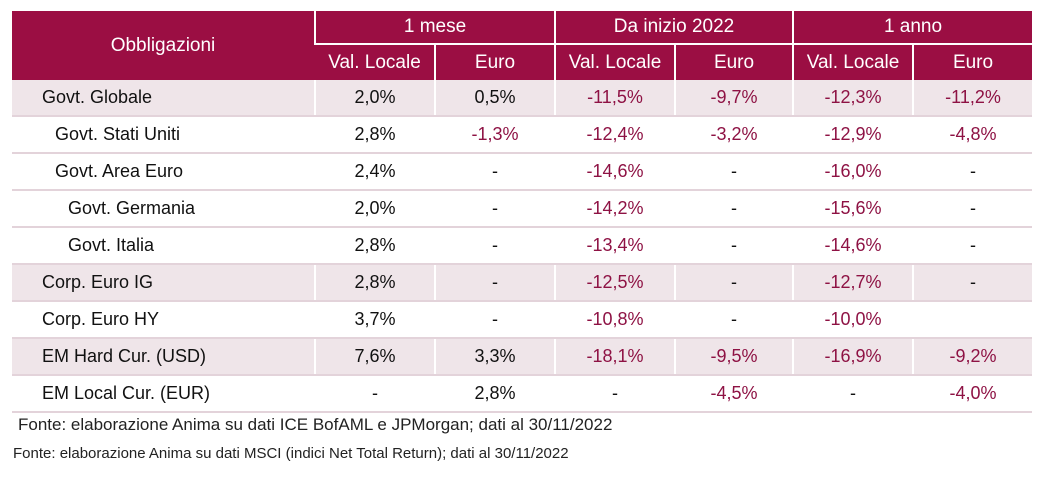 This screenshot has height=484, width=1042. Describe the element at coordinates (853, 357) in the screenshot. I see `table-cell: -16,9%` at that location.